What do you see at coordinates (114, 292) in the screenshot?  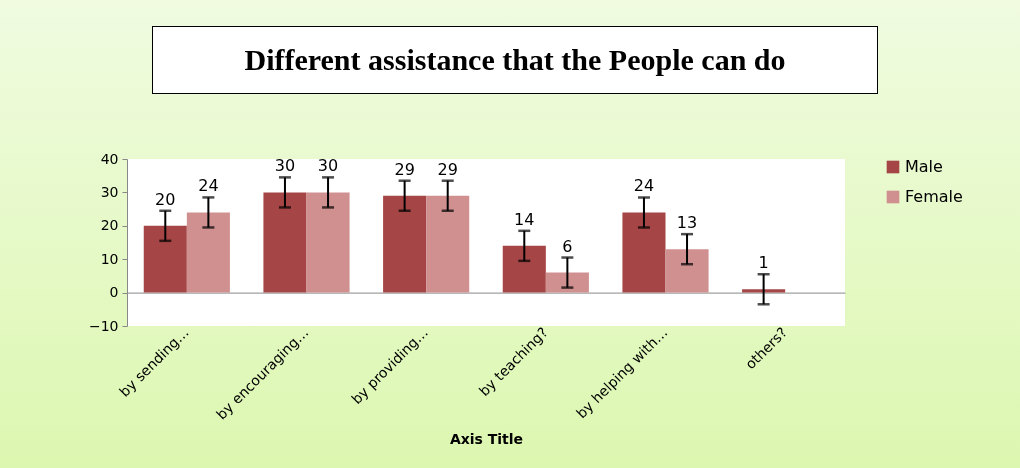 I see `y-tick-label: 0` at bounding box center [114, 292].